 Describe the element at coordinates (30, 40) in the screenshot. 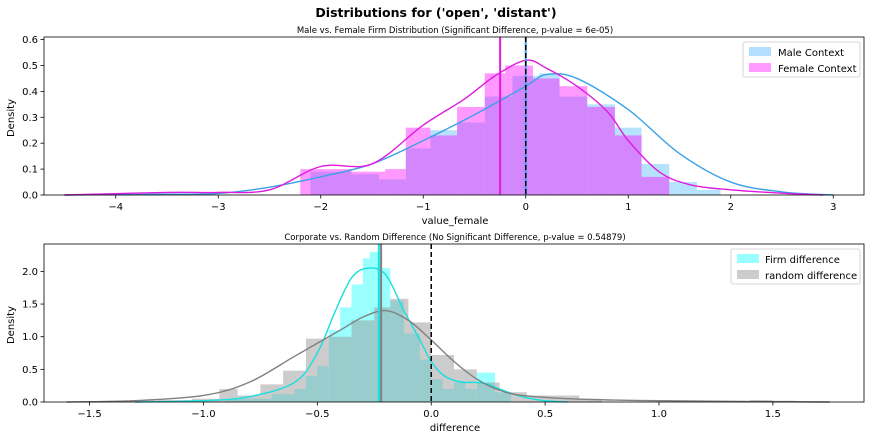

I see `y-tick-label: 0.6` at that location.